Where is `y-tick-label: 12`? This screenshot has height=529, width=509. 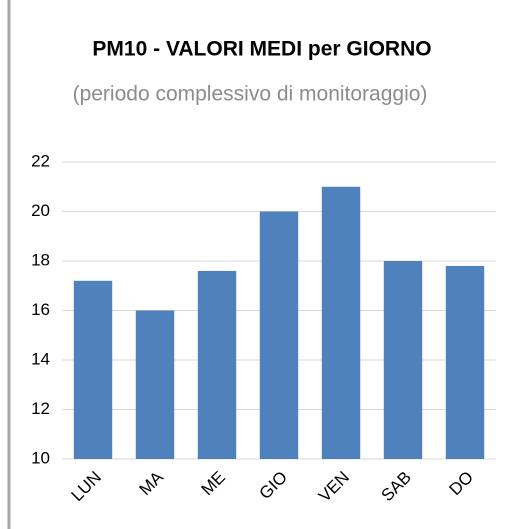 y-tick-label: 12 is located at coordinates (40, 408).